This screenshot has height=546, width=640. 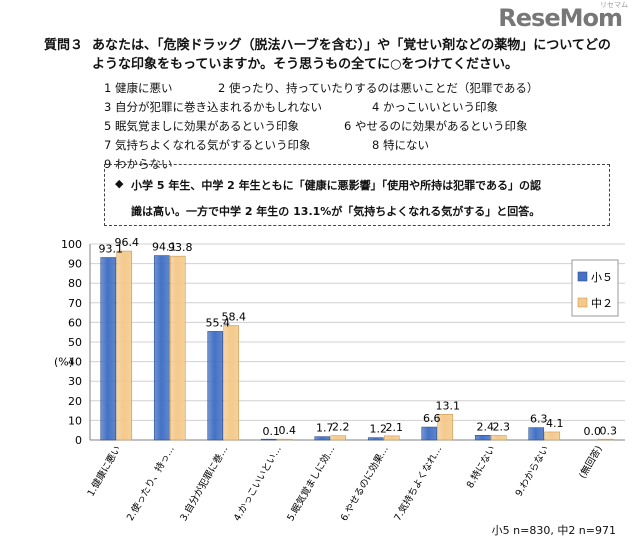 I want to click on category-label: (無回答), so click(x=590, y=462).